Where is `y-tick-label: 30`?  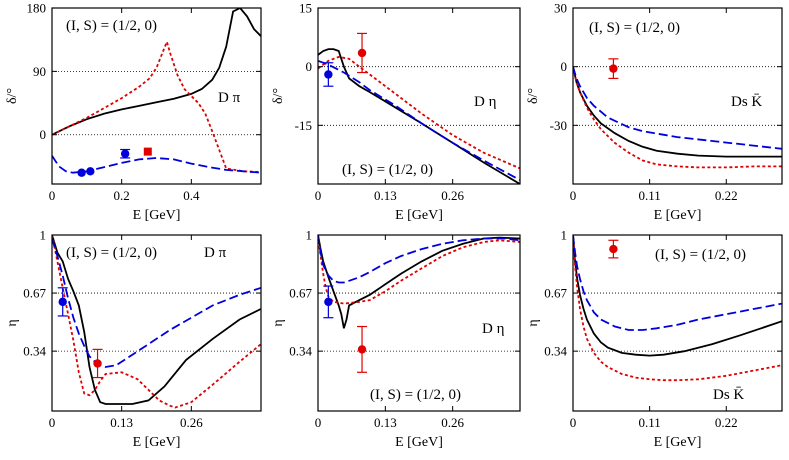
y-tick-label: 30 is located at coordinates (560, 8).